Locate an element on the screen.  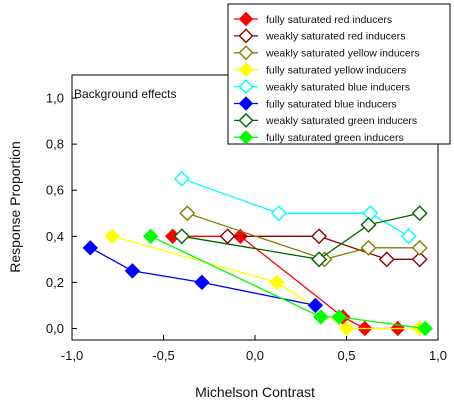
y-tick-label: 0,6 is located at coordinates (55, 190).